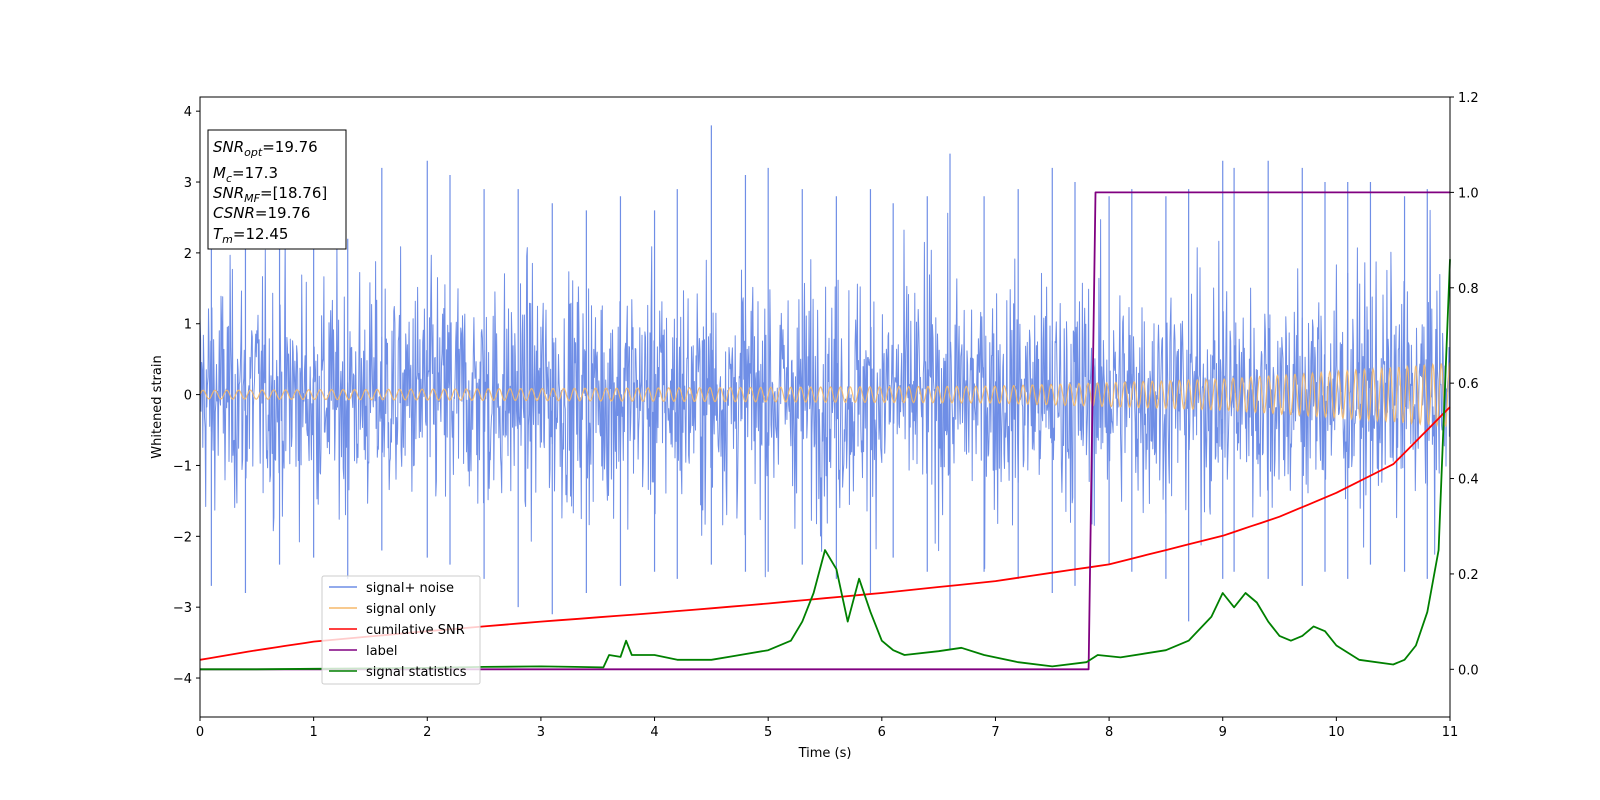  Describe the element at coordinates (313, 732) in the screenshot. I see `x-tick-label-1: 1` at that location.